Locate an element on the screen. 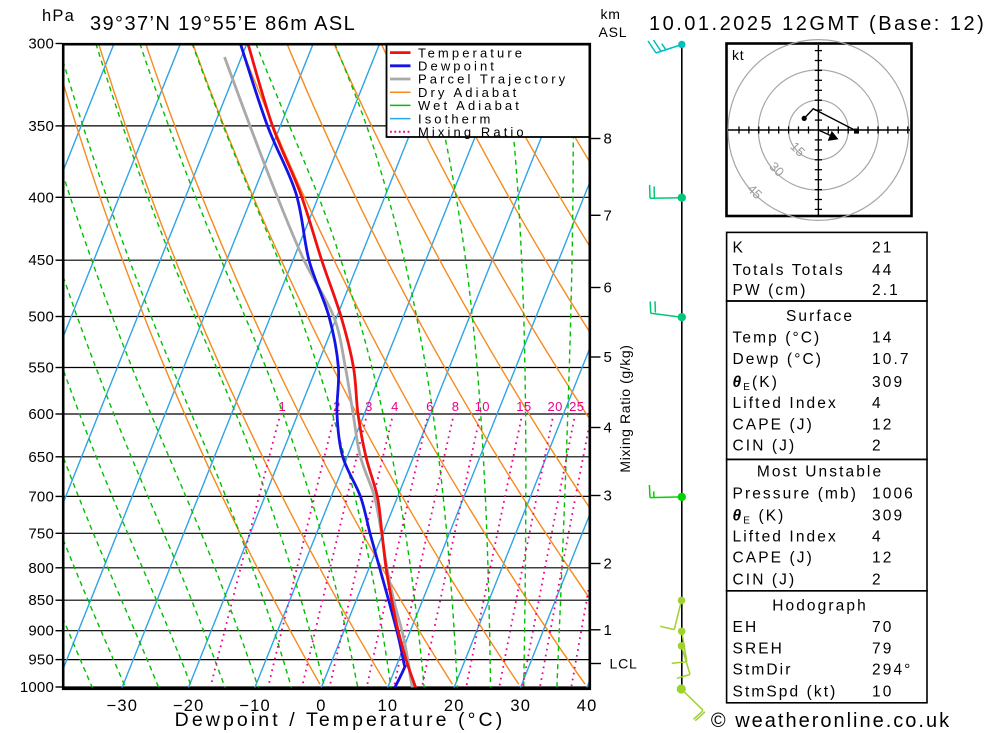 Image resolution: width=1000 pixels, height=733 pixels. svg-text: 950 is located at coordinates (41, 660).